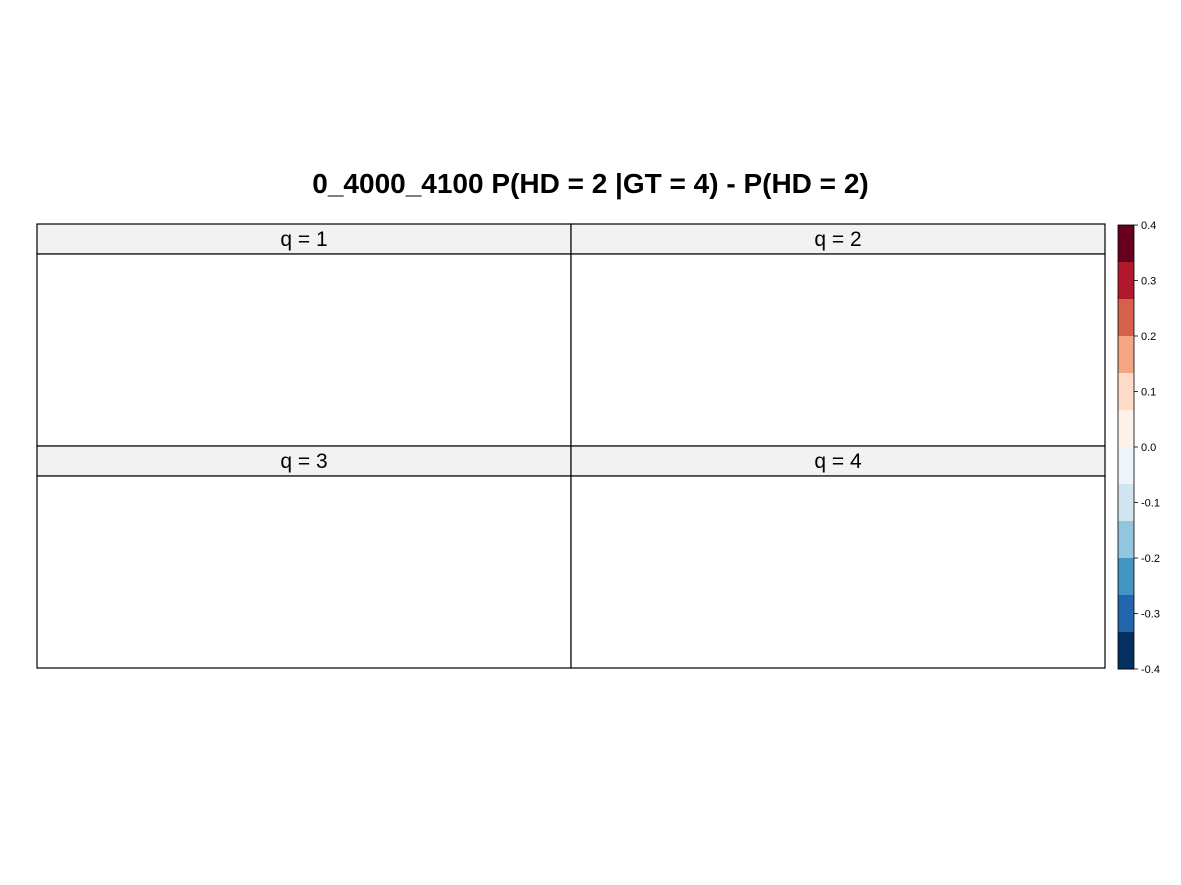 This screenshot has height=885, width=1181. I want to click on panel-strip-label: q = 2, so click(837, 239).